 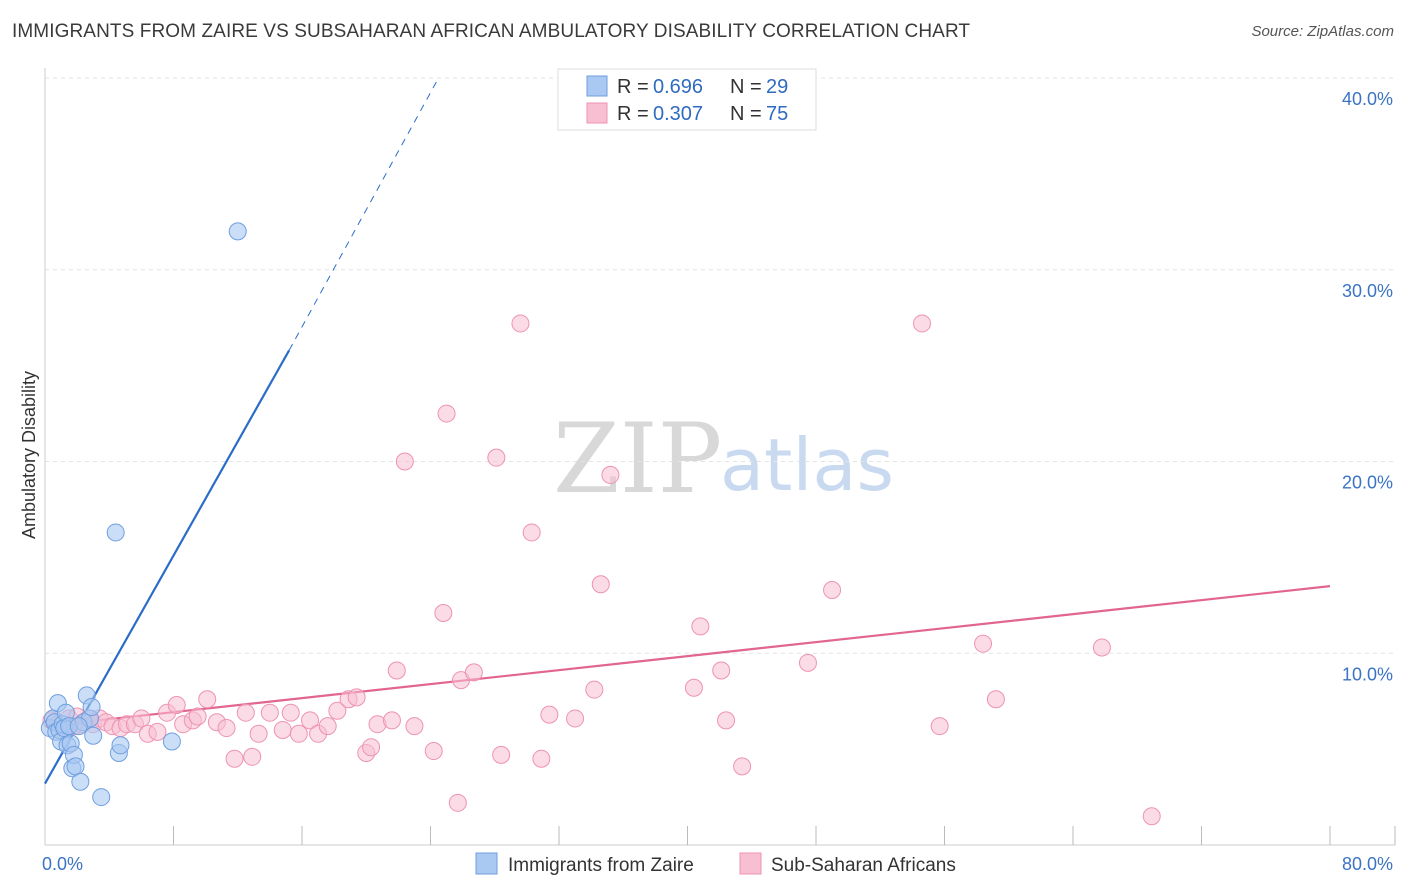 I want to click on legend-n-value-subsaharan: 75, so click(x=777, y=114).